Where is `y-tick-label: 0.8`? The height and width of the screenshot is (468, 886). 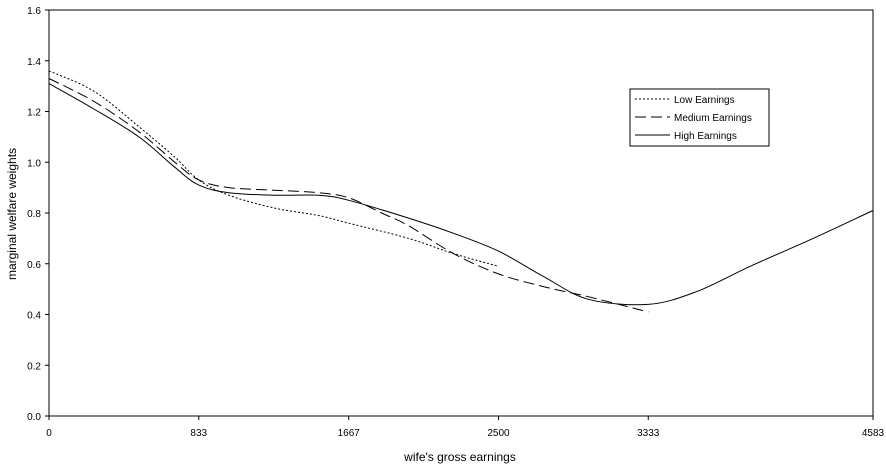
y-tick-label: 0.8 is located at coordinates (34, 214).